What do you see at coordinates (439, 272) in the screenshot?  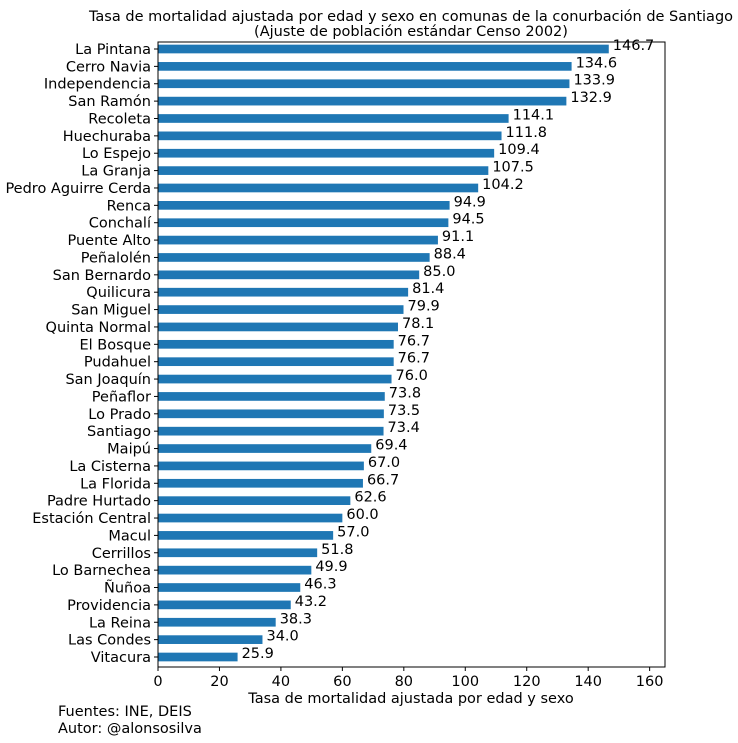 I see `data-label: 85.0` at bounding box center [439, 272].